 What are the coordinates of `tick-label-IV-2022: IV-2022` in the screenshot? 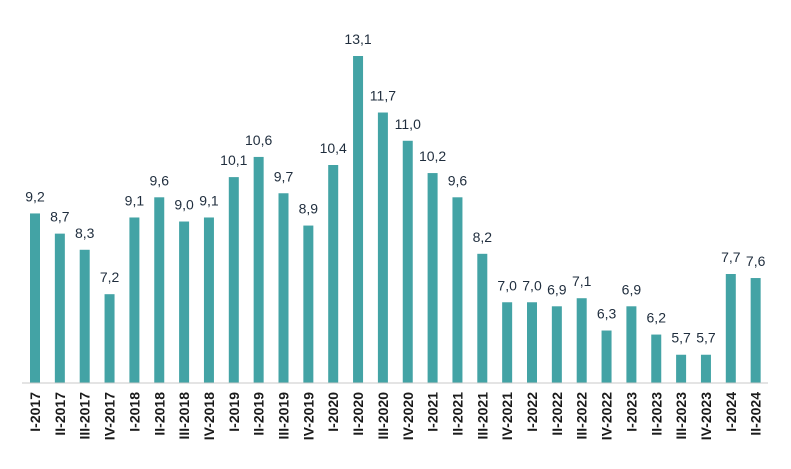 It's located at (607, 416).